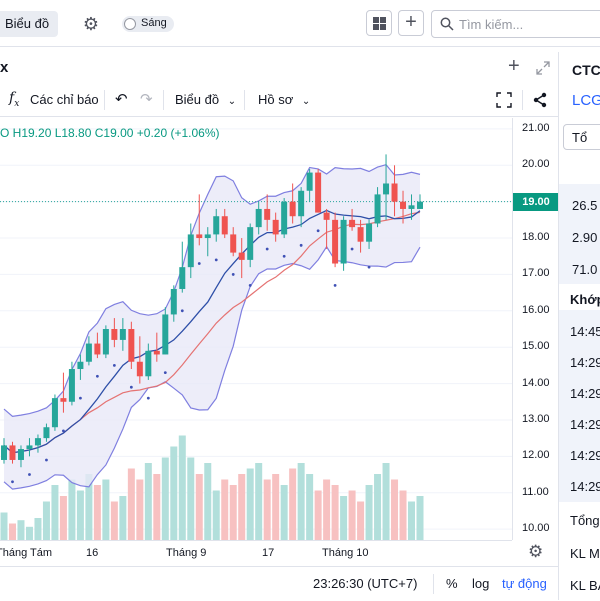 This screenshot has width=600, height=601. What do you see at coordinates (536, 164) in the screenshot?
I see `price-tick: 20.00` at bounding box center [536, 164].